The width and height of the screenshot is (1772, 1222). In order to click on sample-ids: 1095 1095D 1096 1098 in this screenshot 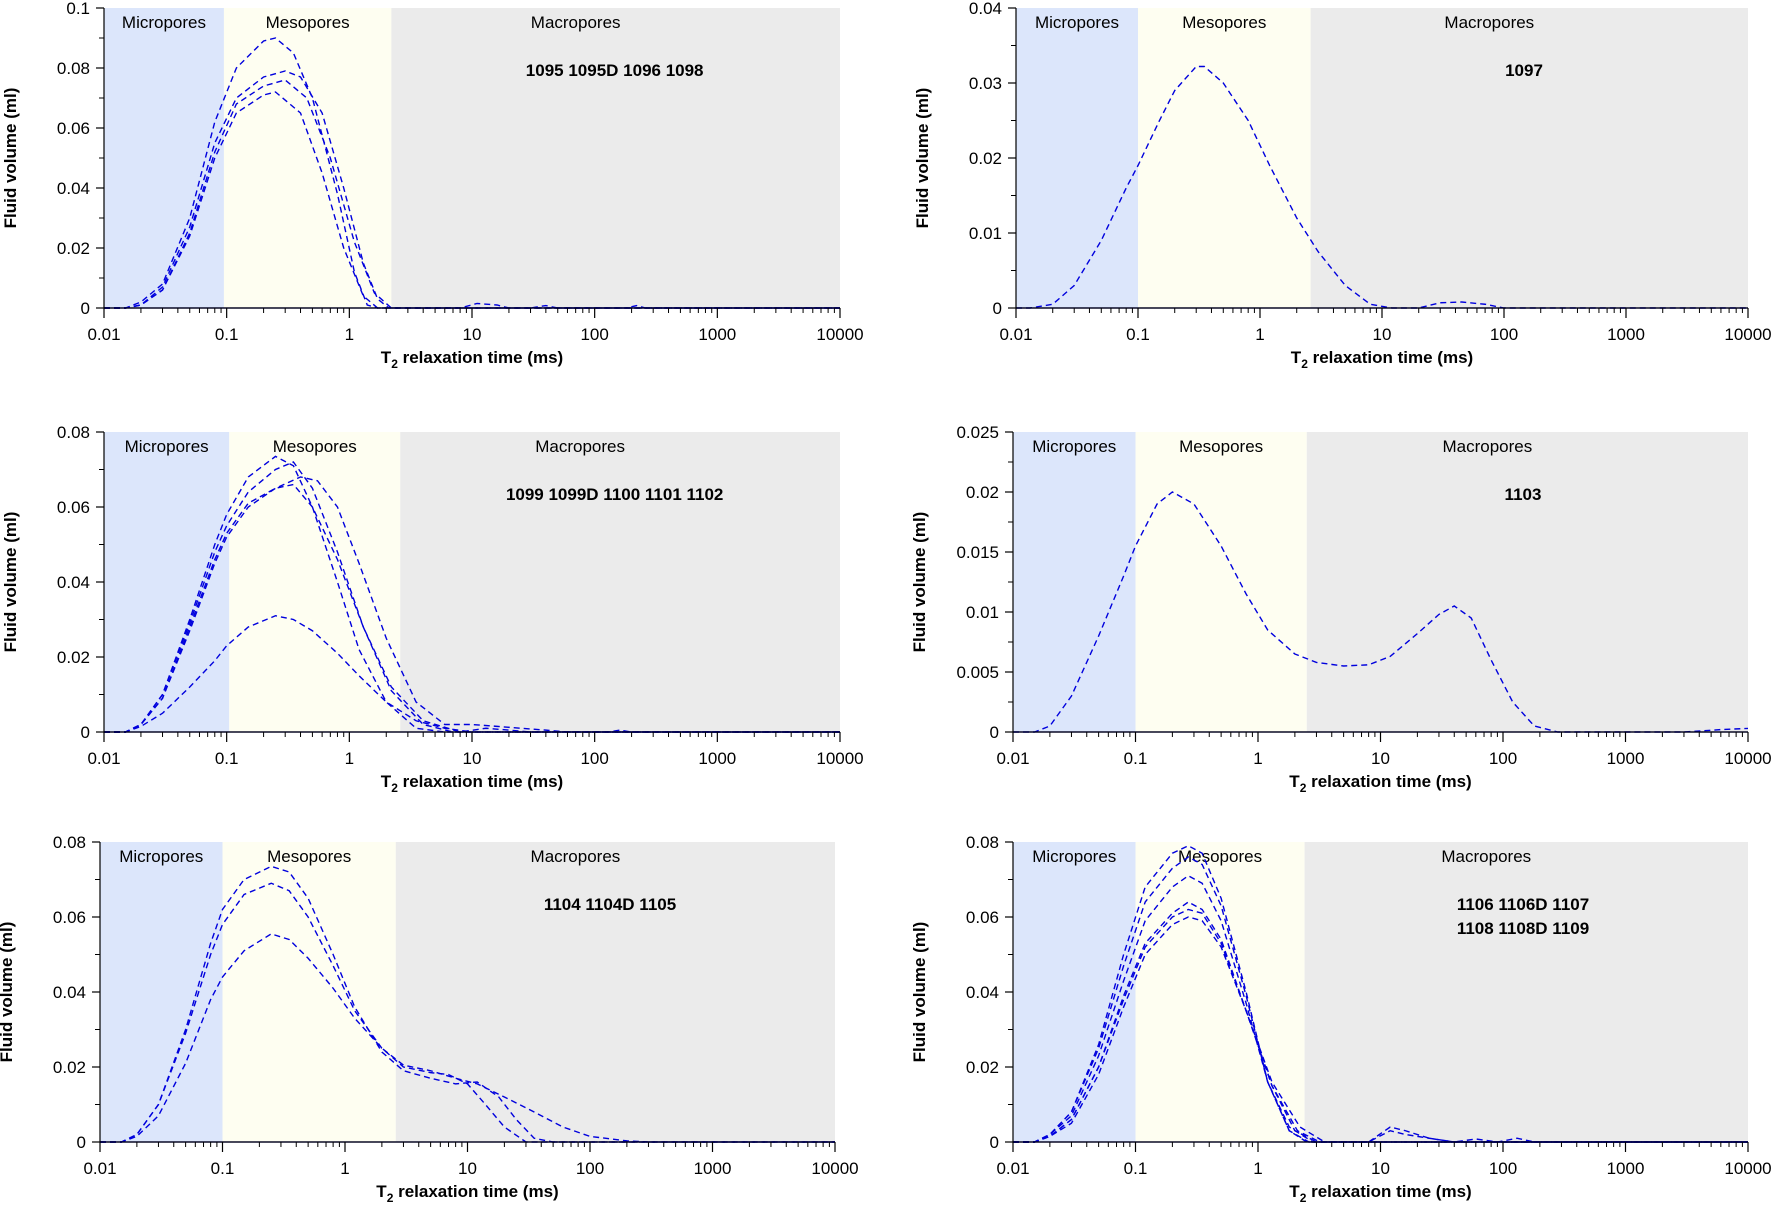, I will do `click(615, 70)`.